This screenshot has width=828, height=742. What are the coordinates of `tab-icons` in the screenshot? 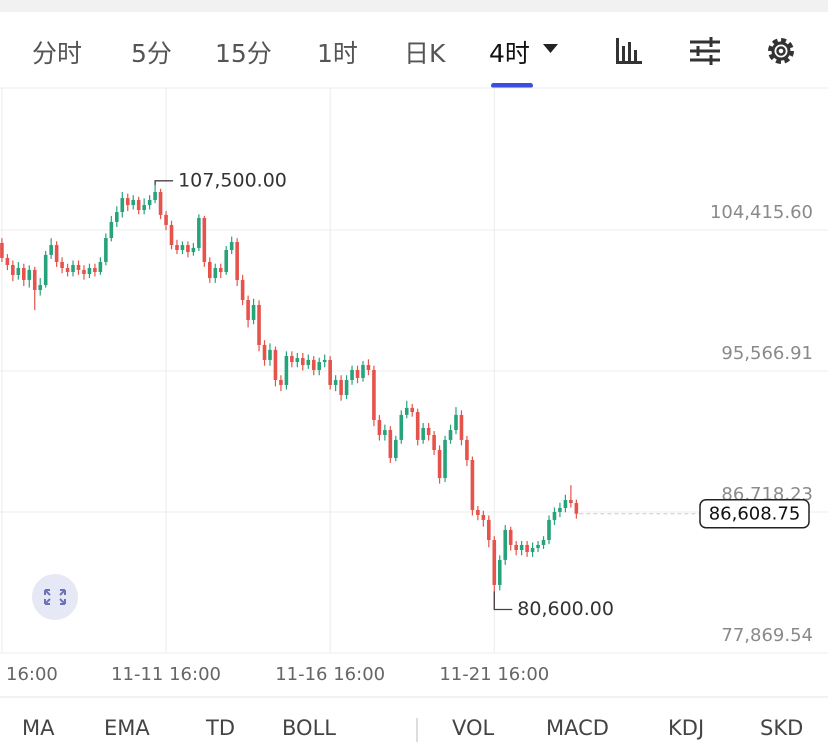 It's located at (642, 62).